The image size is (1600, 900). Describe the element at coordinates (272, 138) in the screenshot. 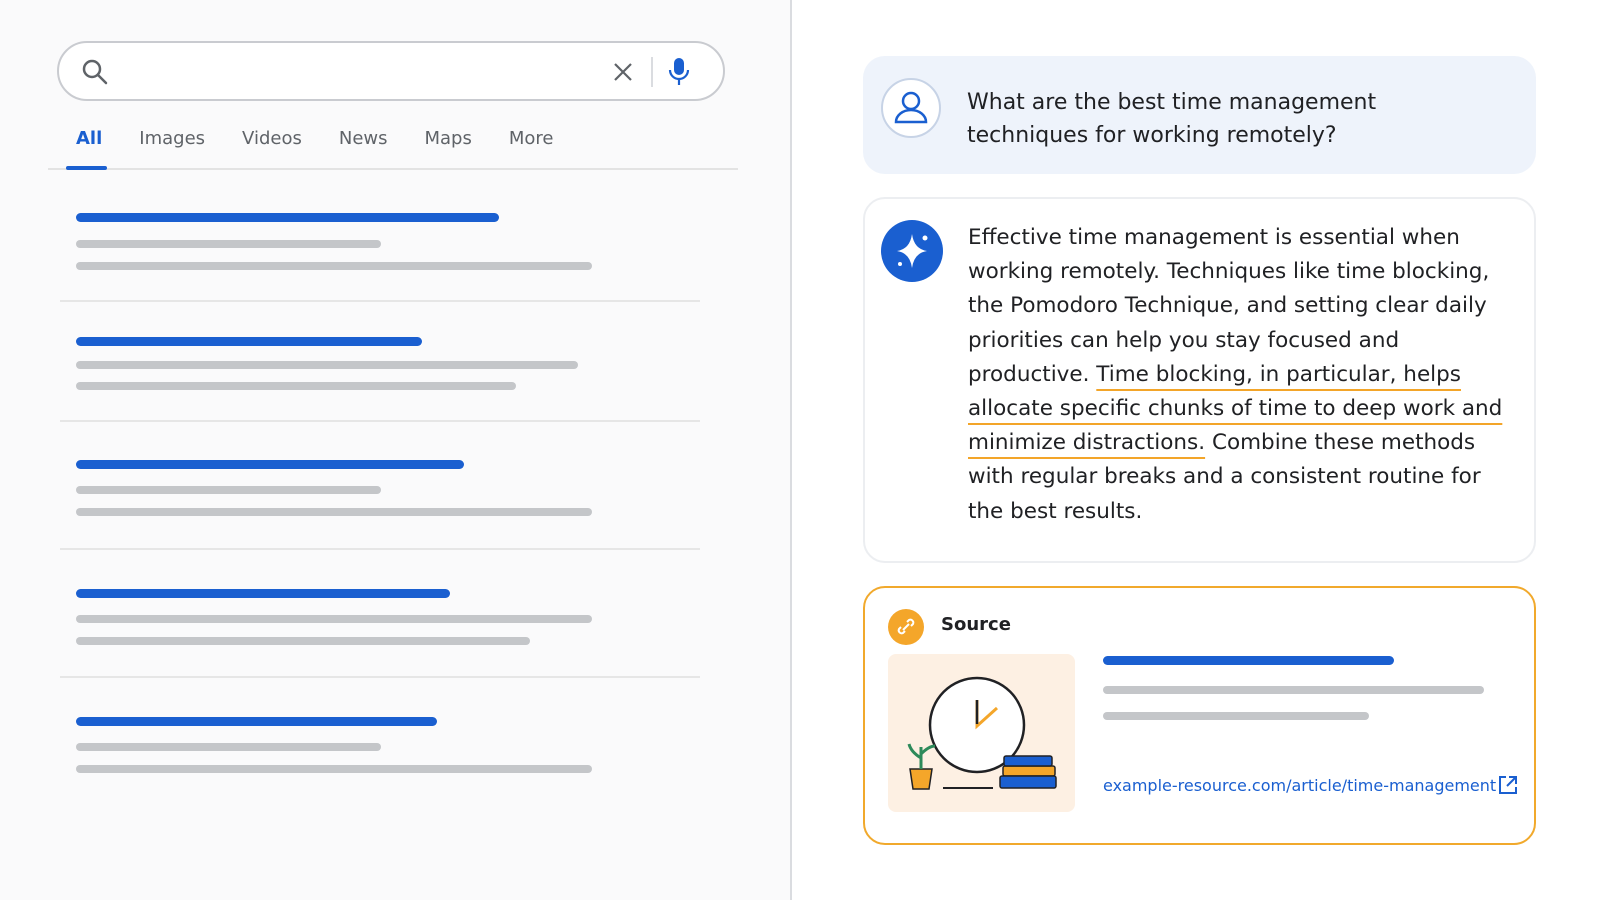

I see `tab: Videos` at that location.